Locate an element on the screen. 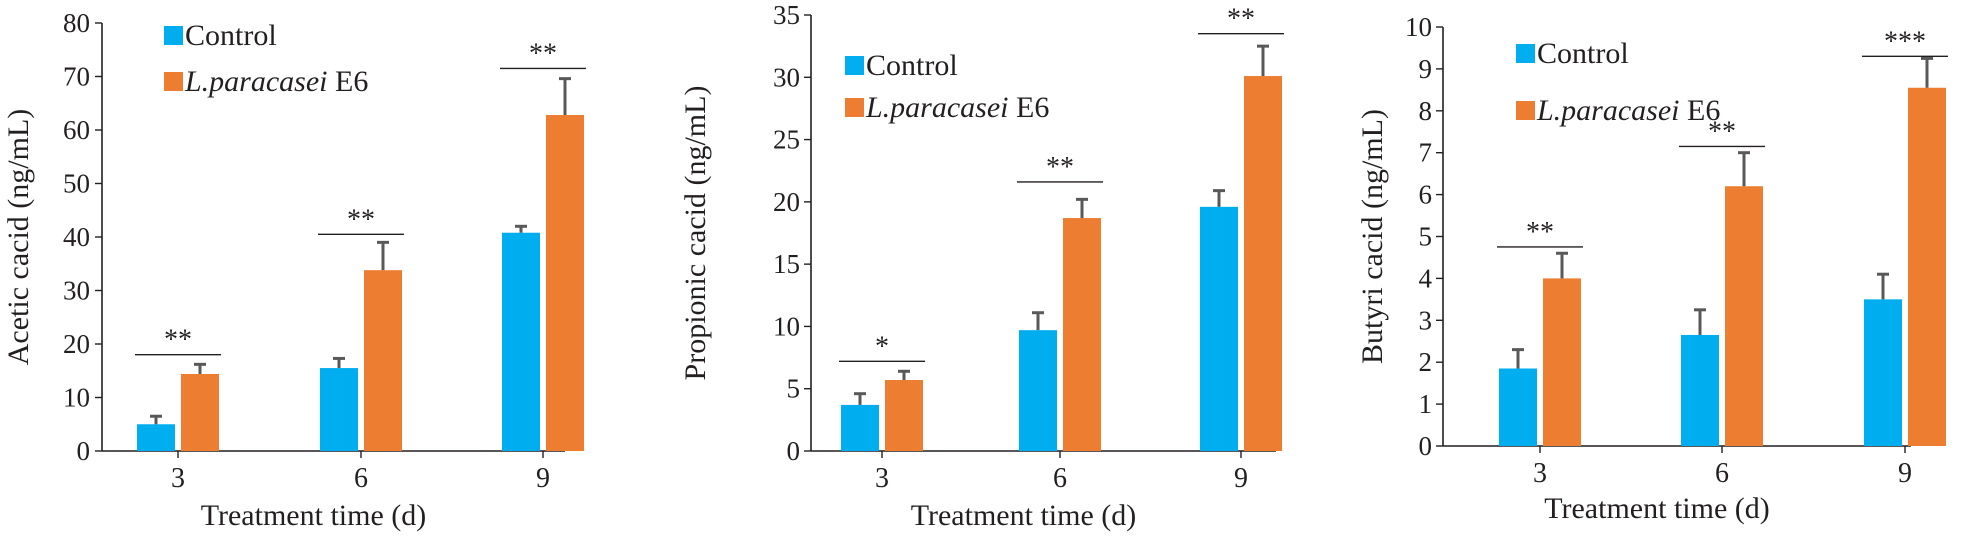 Image resolution: width=1987 pixels, height=538 pixels. y-tick-label: 8 is located at coordinates (1426, 111).